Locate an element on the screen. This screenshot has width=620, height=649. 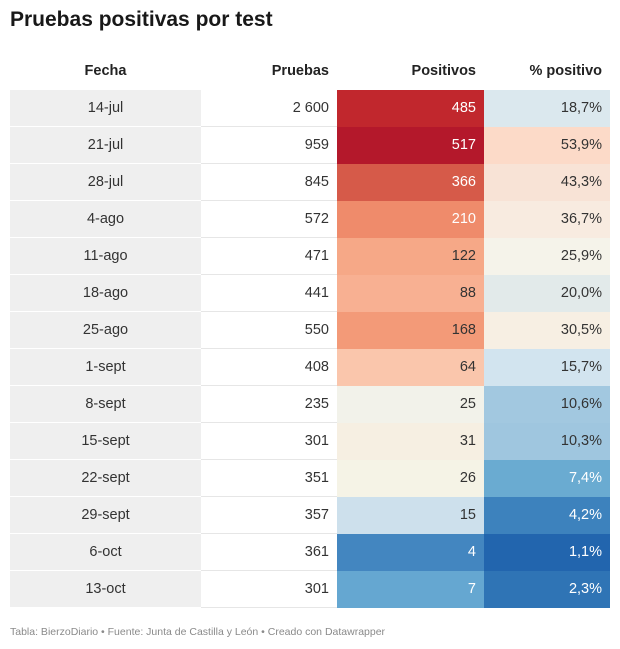
cell-pct-positivo: 53,9% is located at coordinates (547, 145).